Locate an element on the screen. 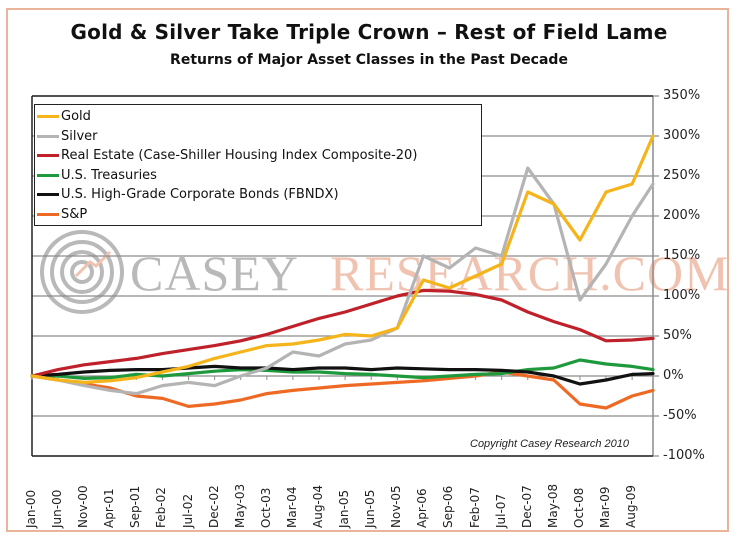 This screenshot has width=738, height=540. legend-item: Silver is located at coordinates (259, 137).